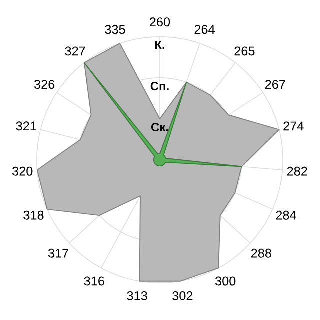 The image size is (320, 320). What do you see at coordinates (294, 126) in the screenshot?
I see `spoke-label: 274` at bounding box center [294, 126].